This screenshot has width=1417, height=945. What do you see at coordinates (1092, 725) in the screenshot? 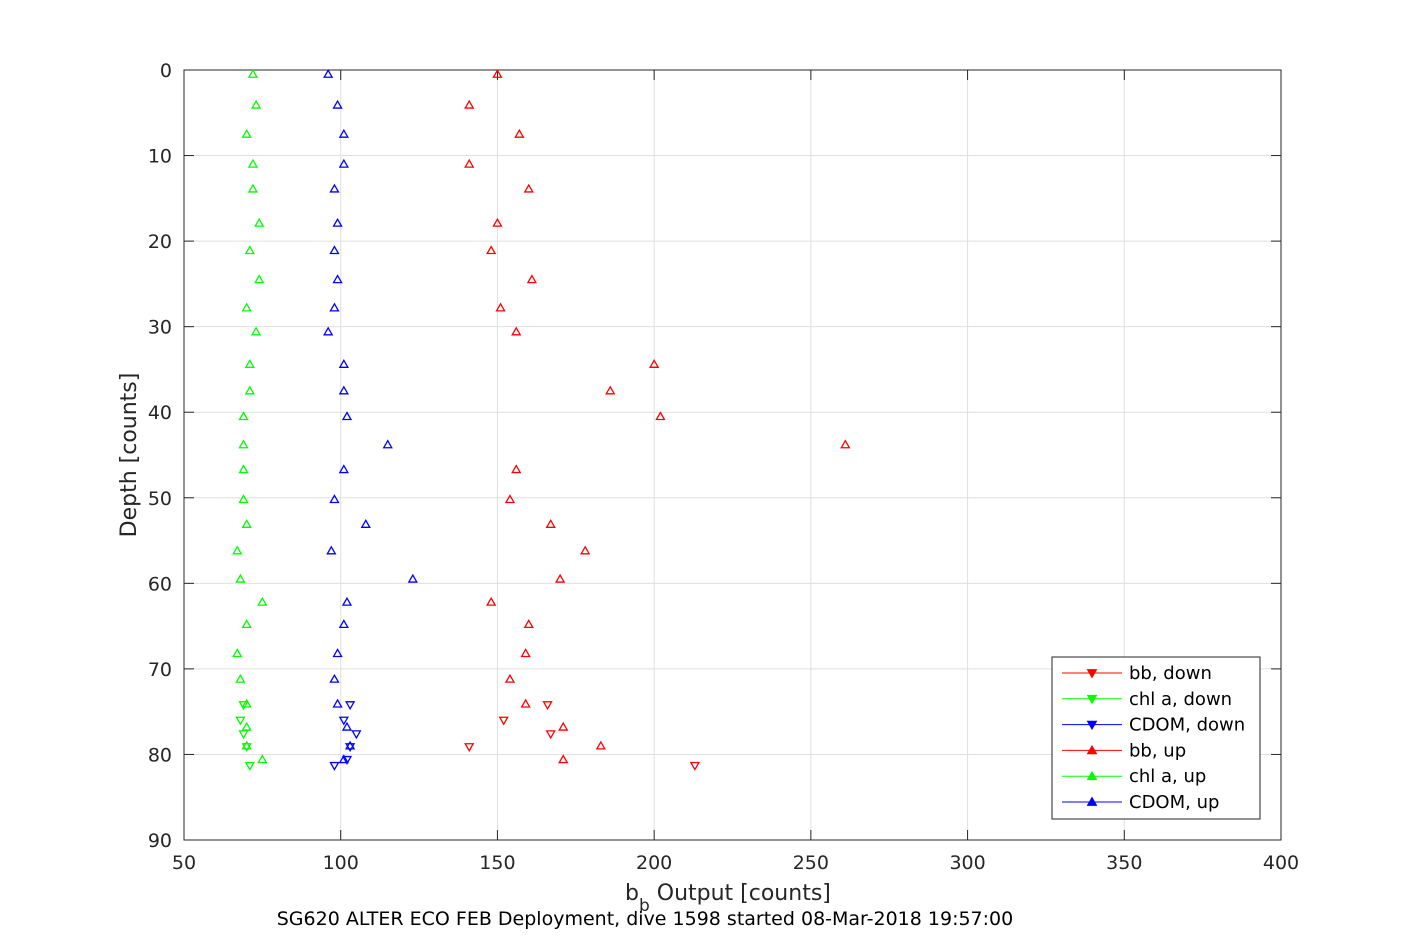
I see `legend-marker-cdom-down` at bounding box center [1092, 725].